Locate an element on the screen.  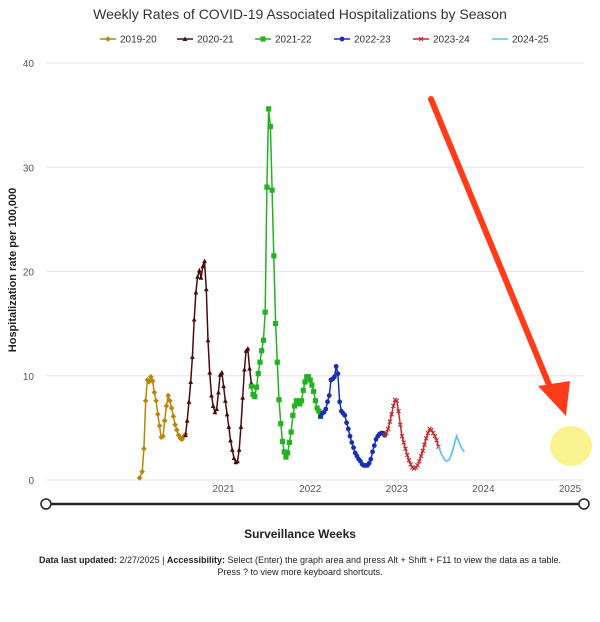
y-tick-label: 10 is located at coordinates (29, 377).